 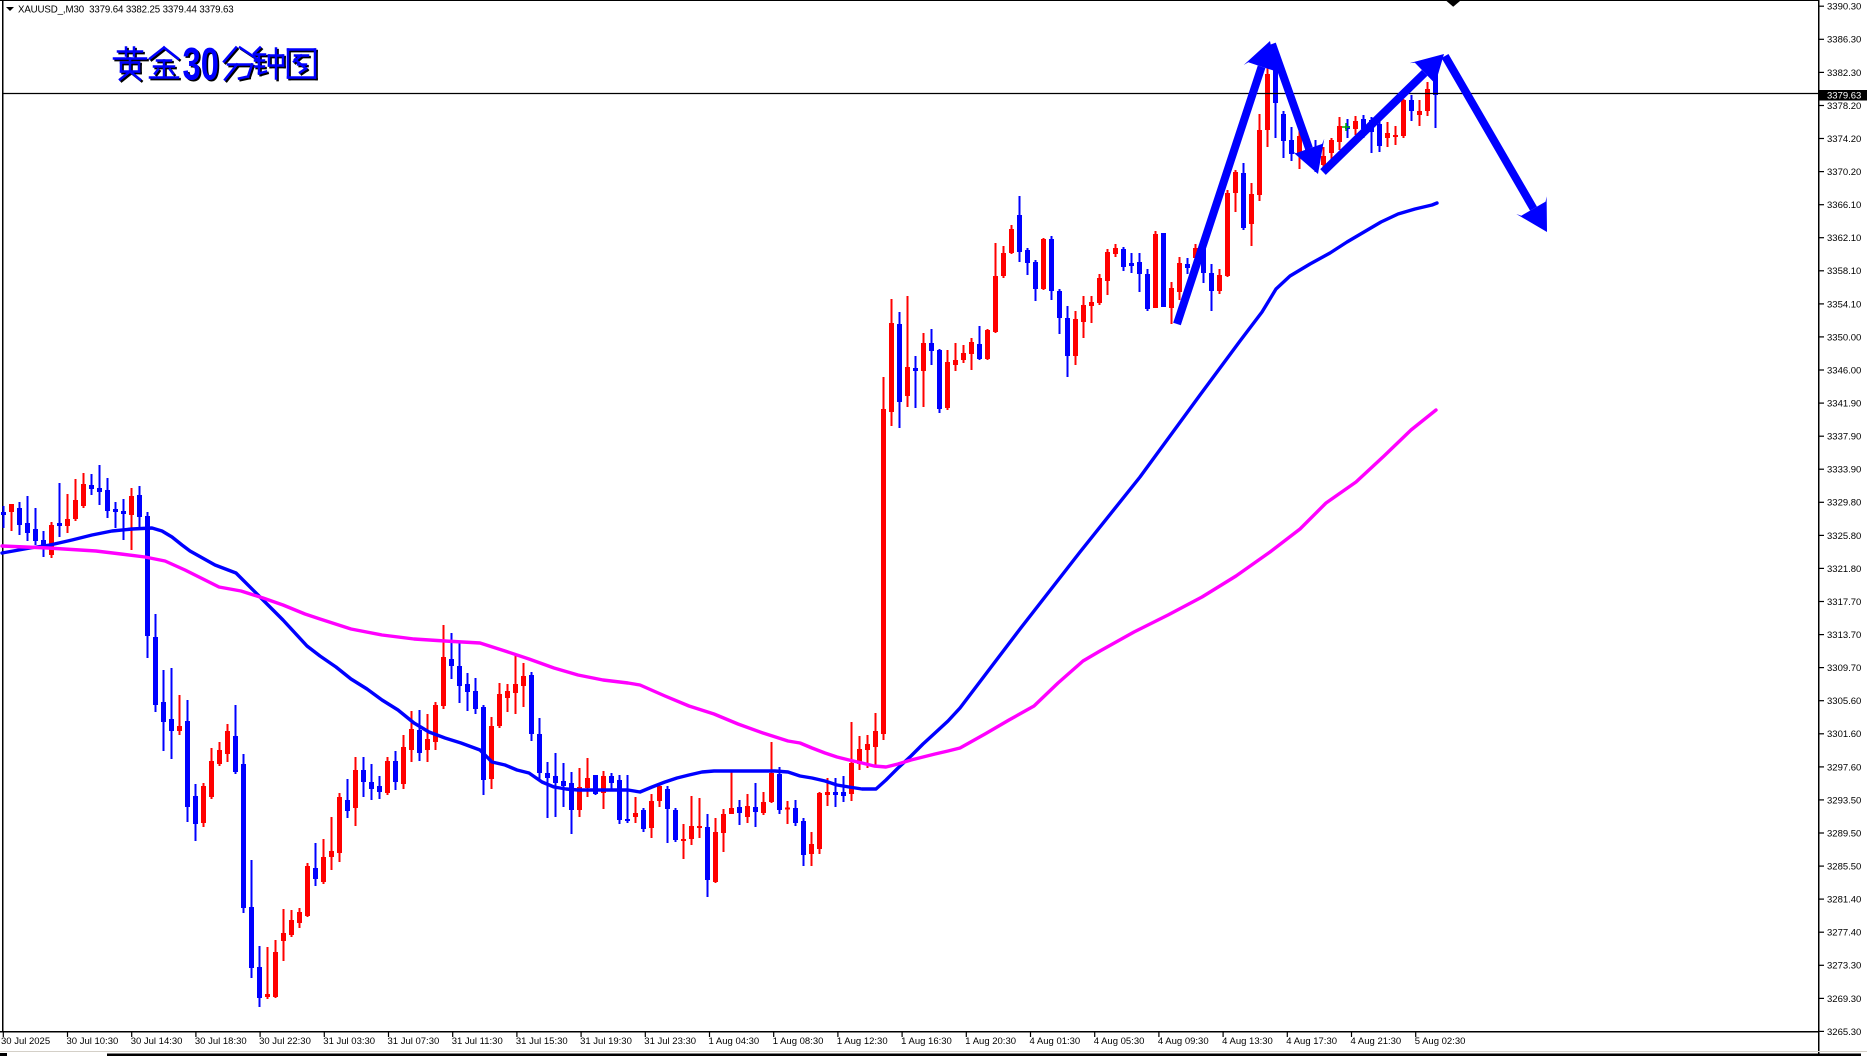 What do you see at coordinates (1844, 7) in the screenshot?
I see `svg-text: 3390.30` at bounding box center [1844, 7].